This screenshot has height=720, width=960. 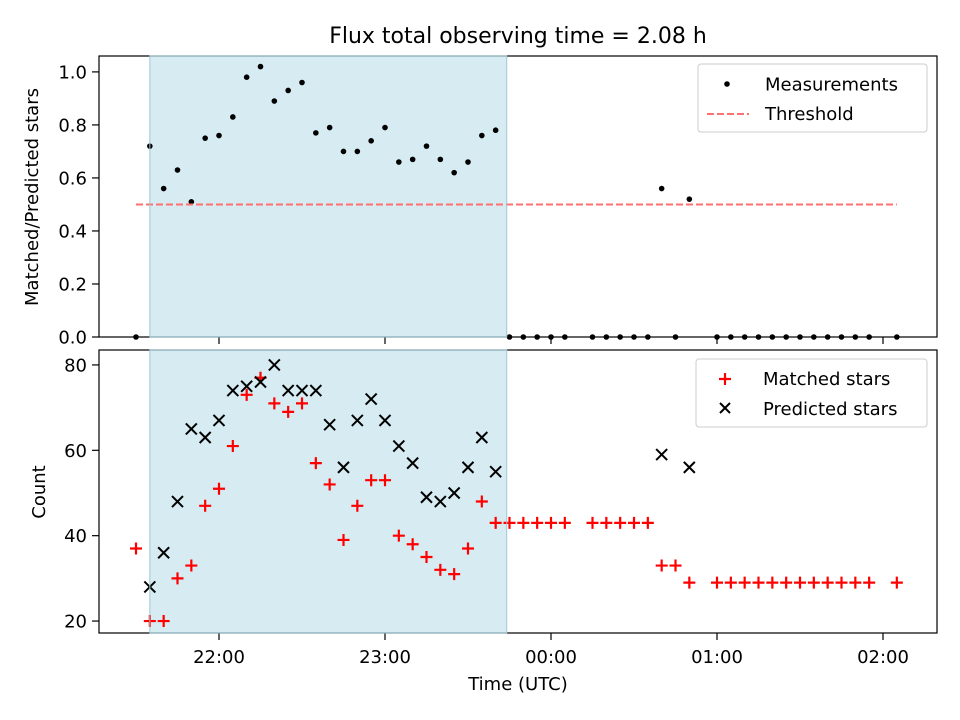 What do you see at coordinates (32, 197) in the screenshot?
I see `top-y-label: Matched/Predicted stars` at bounding box center [32, 197].